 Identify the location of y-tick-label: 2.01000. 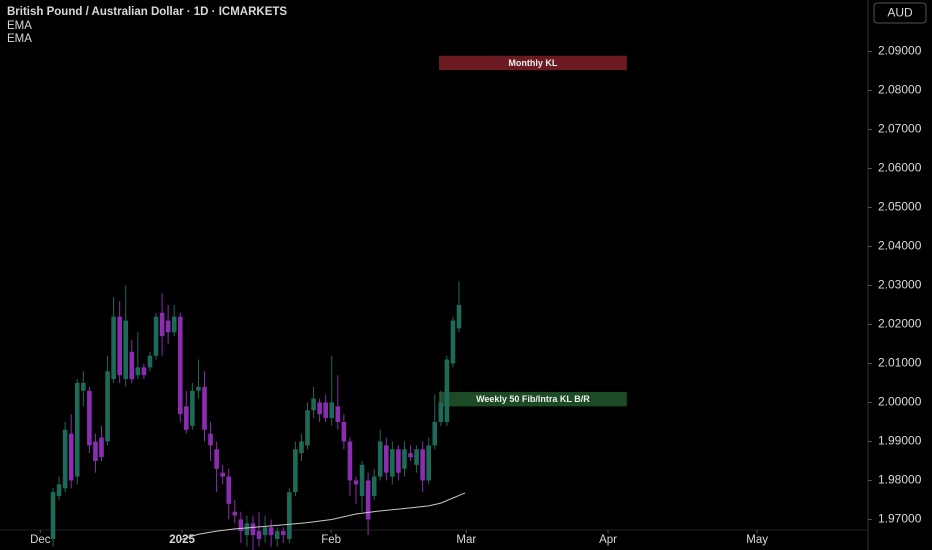
(900, 363).